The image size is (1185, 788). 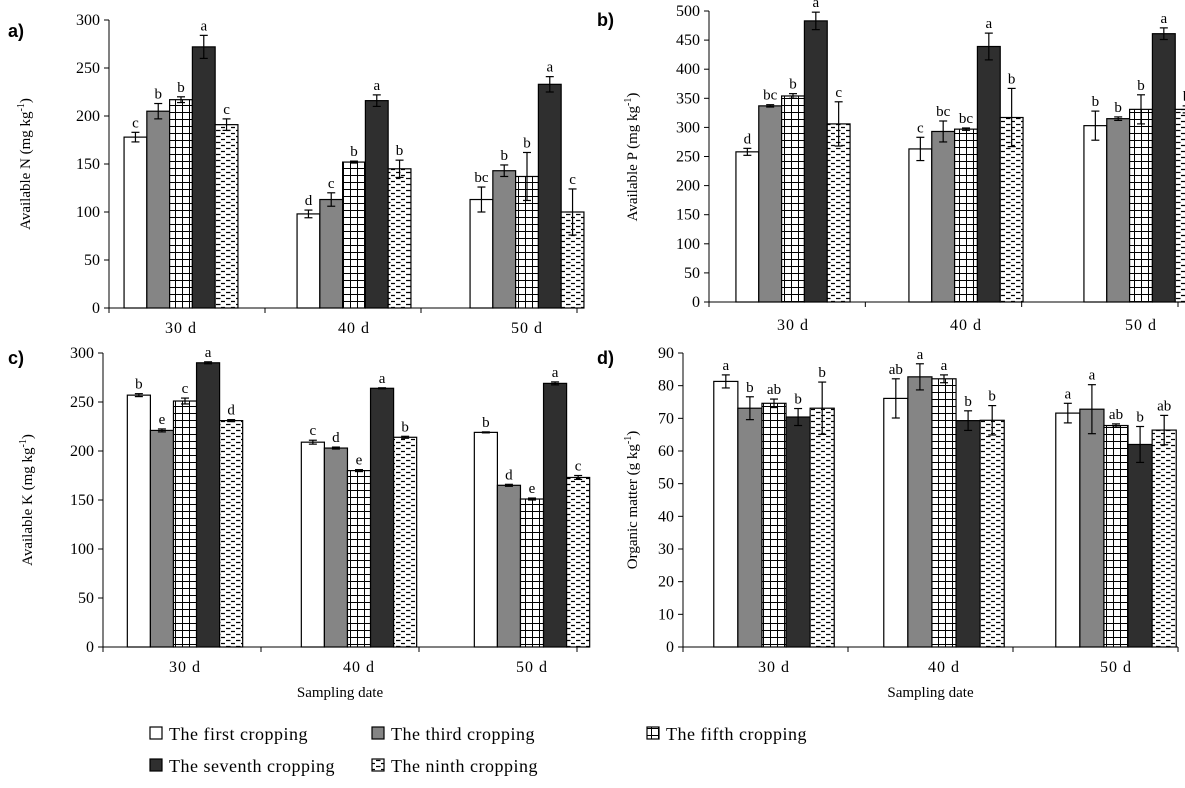 I want to click on y-axis-label: Available K (mg kg-1), so click(x=27, y=500).